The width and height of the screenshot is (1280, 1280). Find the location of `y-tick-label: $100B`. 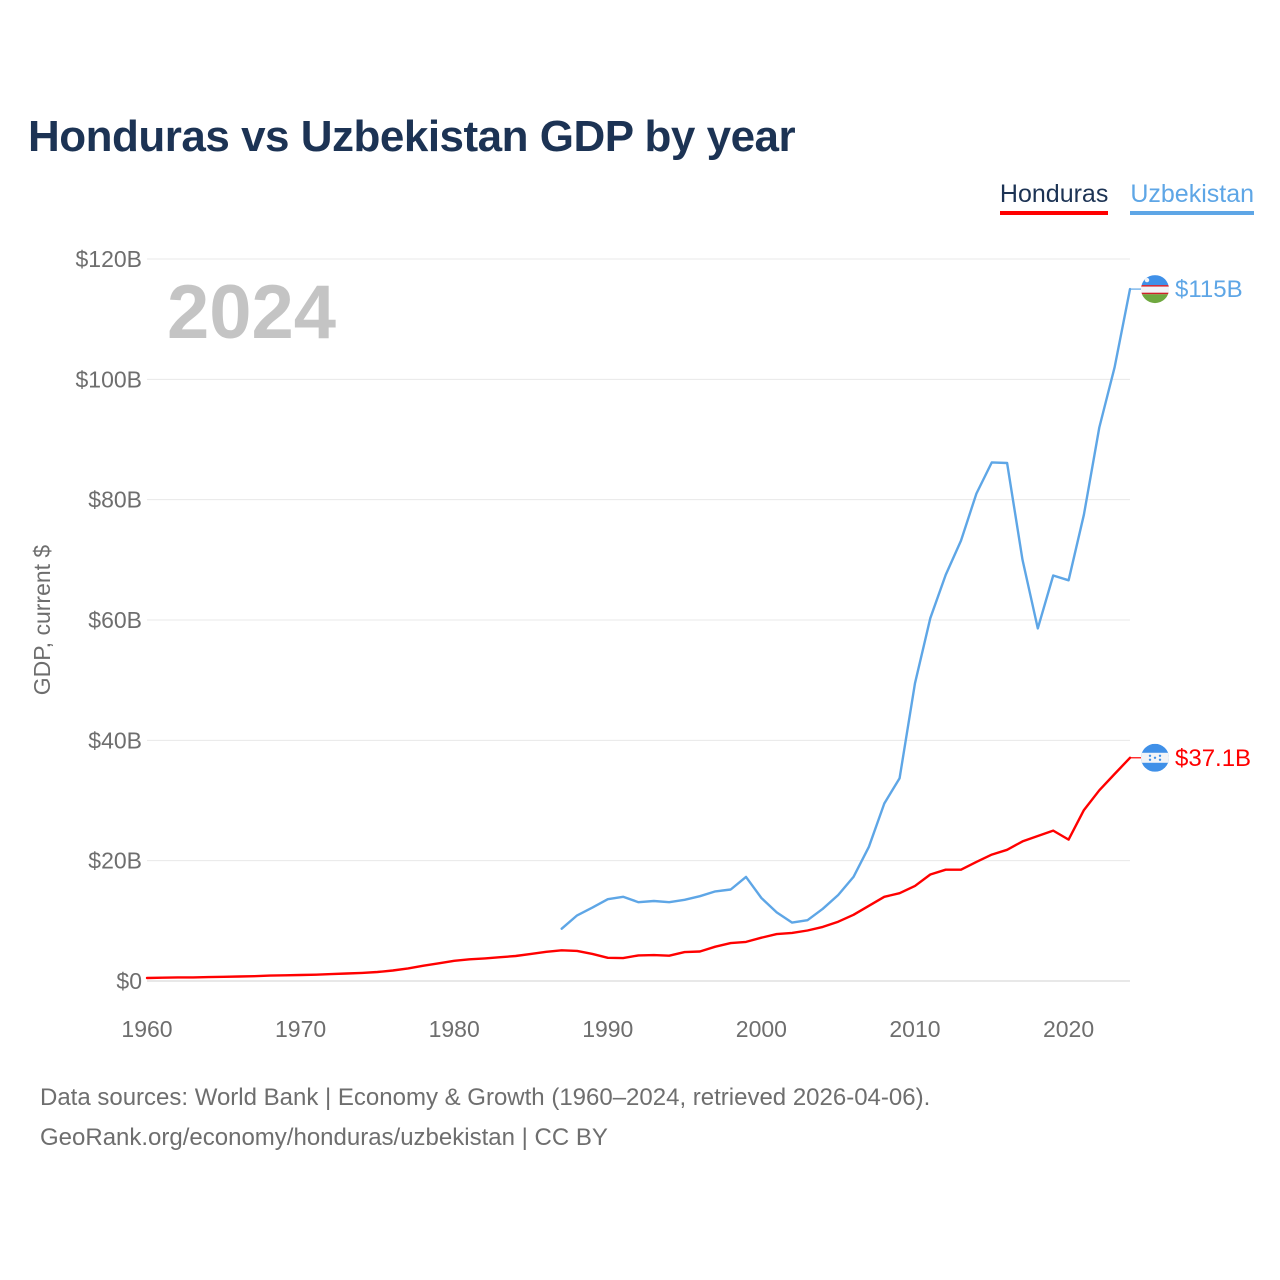

y-tick-label: $100B is located at coordinates (108, 379).